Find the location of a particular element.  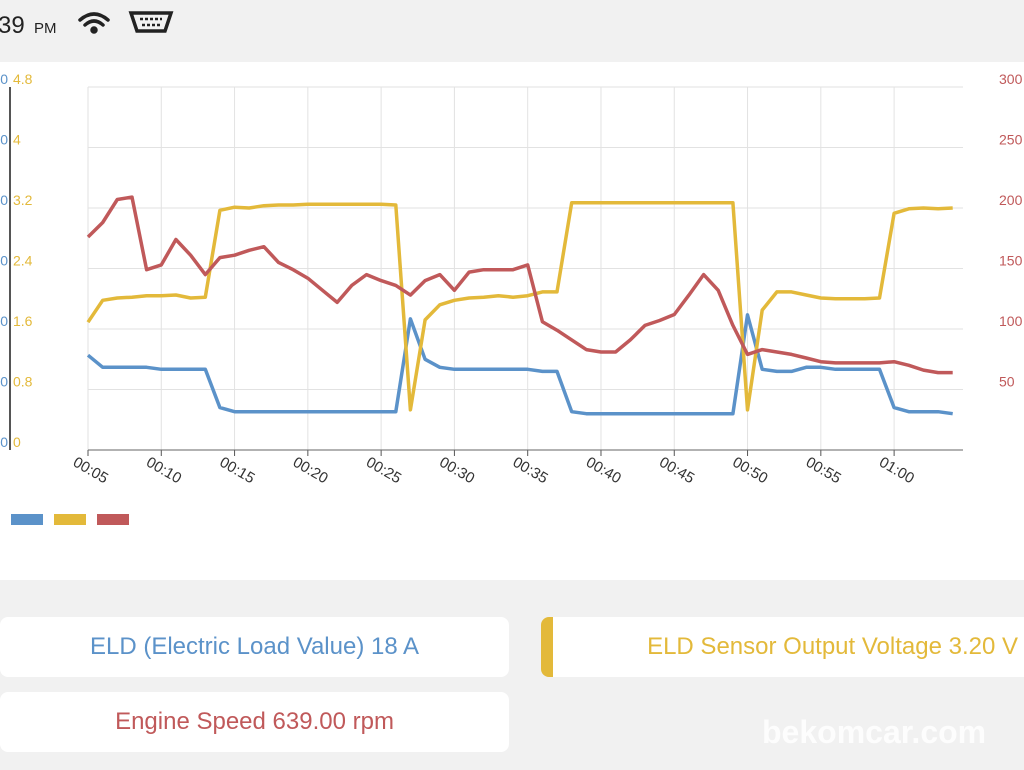

y-tick-label: 2.4 is located at coordinates (23, 261).